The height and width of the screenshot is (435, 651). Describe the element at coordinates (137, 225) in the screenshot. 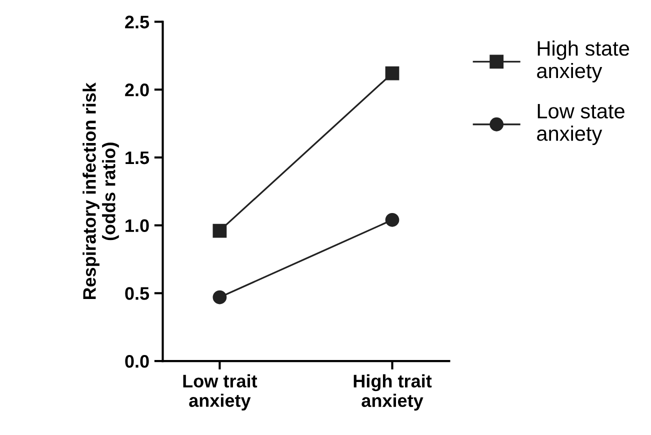

I see `y-tick-label: 1.0` at that location.